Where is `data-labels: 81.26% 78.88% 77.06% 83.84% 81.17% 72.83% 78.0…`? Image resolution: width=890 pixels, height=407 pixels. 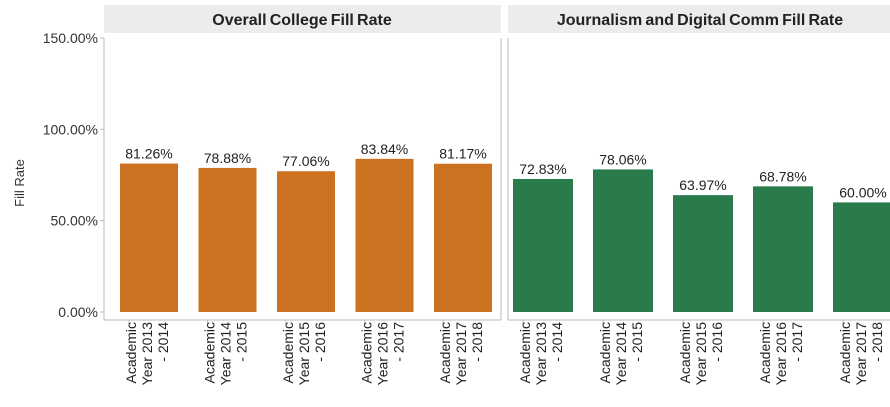 data-labels: 81.26% 78.88% 77.06% 83.84% 81.17% 72.83% 78.0… is located at coordinates (505, 171).